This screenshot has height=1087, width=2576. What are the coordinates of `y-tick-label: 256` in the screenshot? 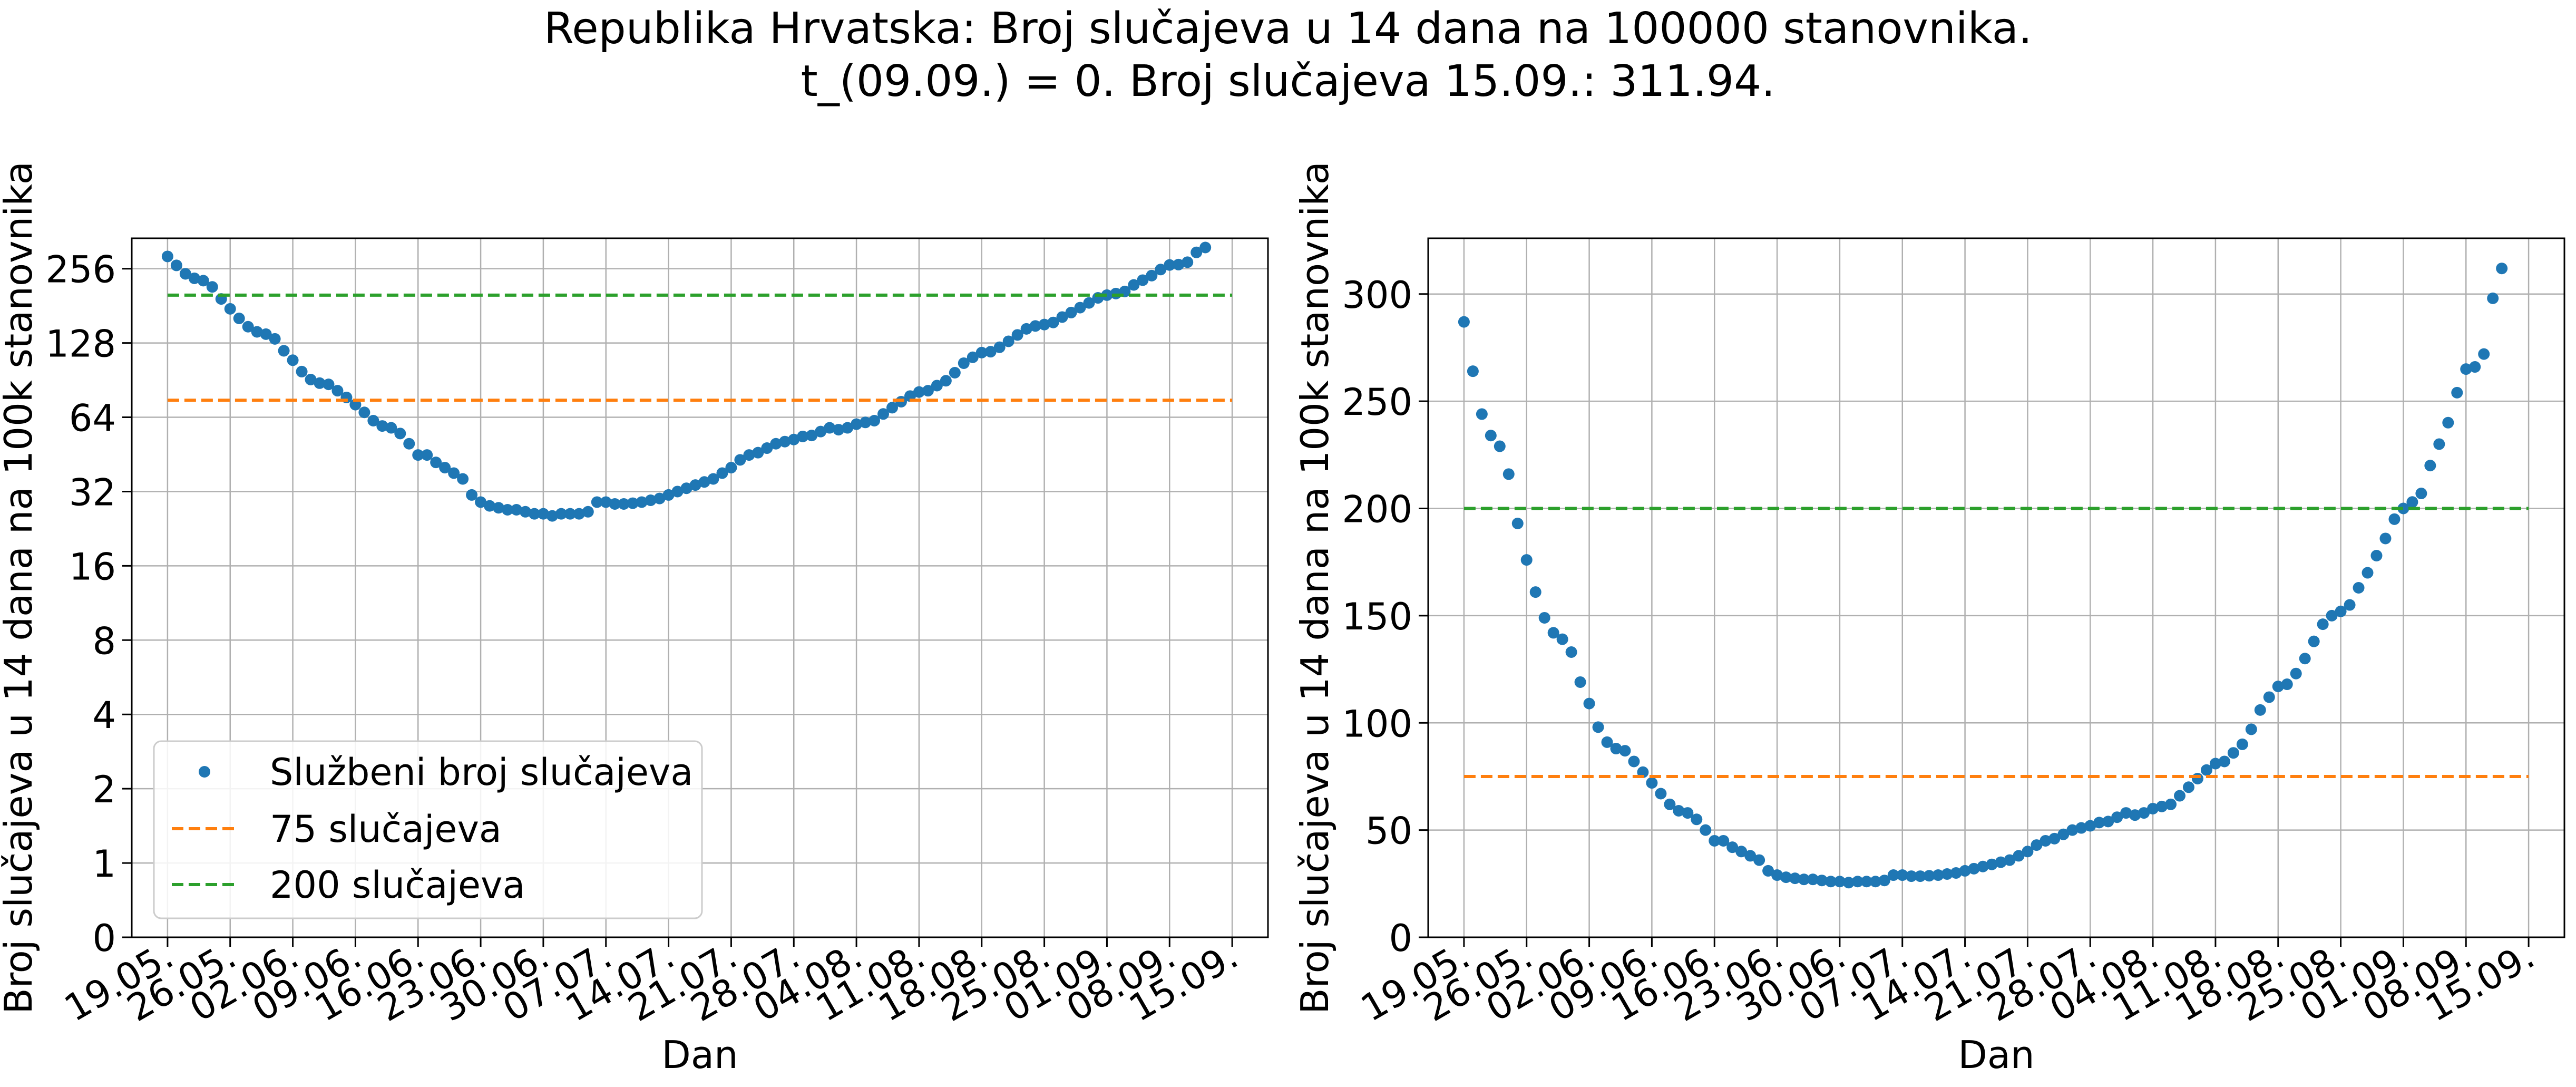 It's located at (80, 270).